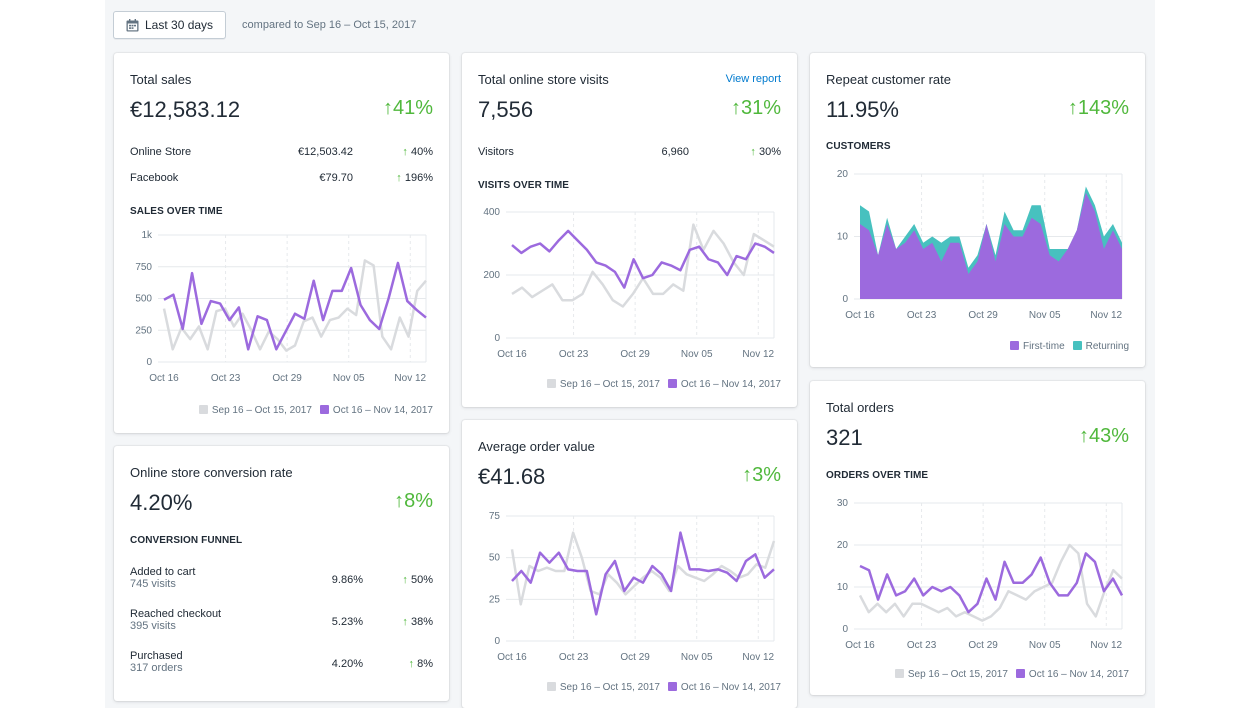 This screenshot has width=1260, height=708. What do you see at coordinates (862, 109) in the screenshot?
I see `repeat-value: 11.95%` at bounding box center [862, 109].